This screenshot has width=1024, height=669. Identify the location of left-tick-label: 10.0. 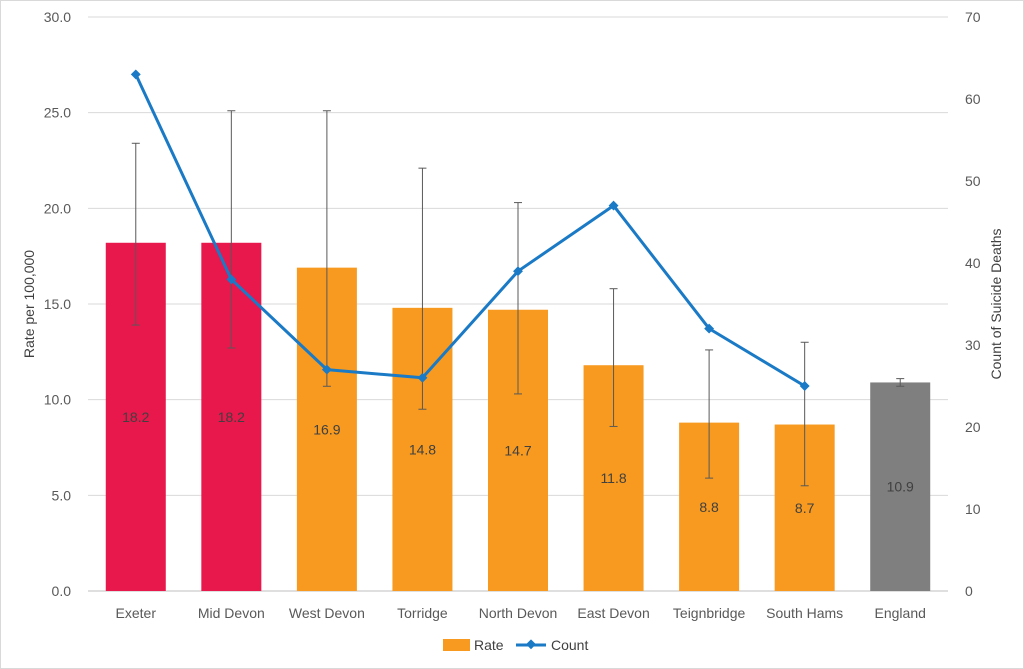
(57, 400).